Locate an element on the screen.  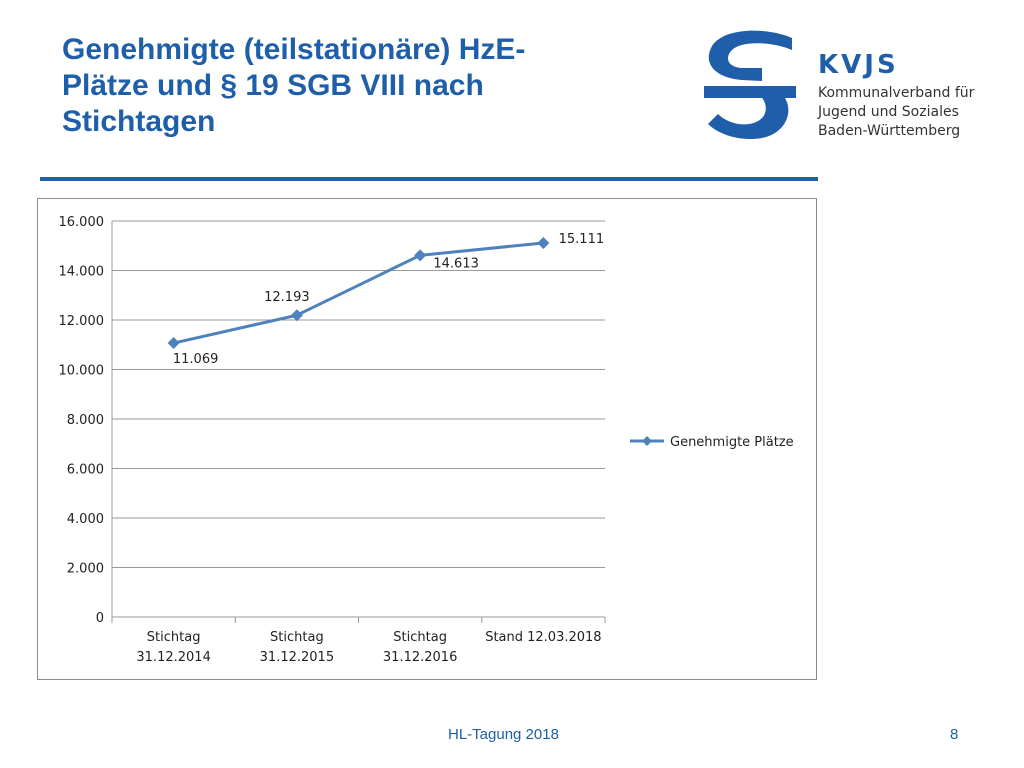
y-tick-label: 10.000 is located at coordinates (82, 371).